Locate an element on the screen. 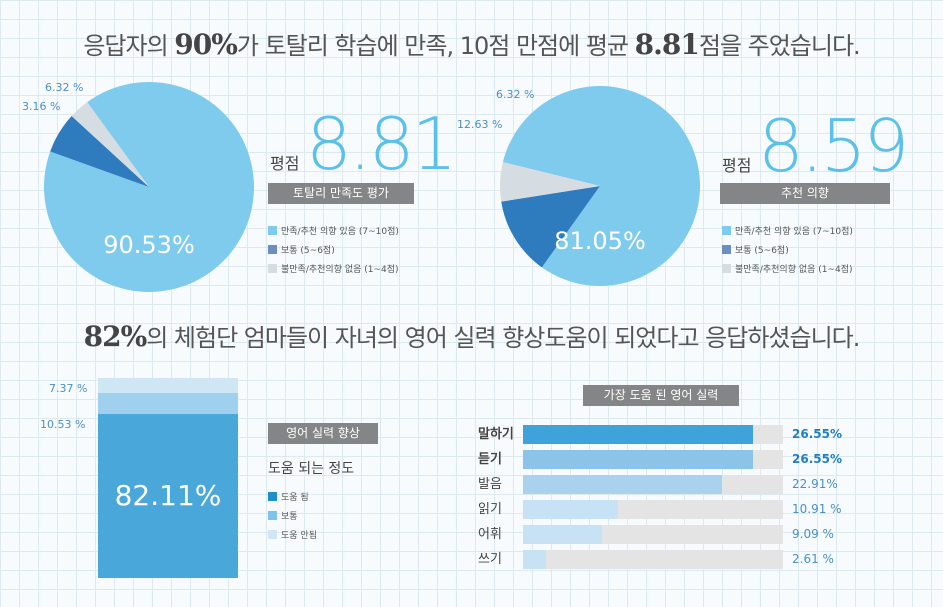 The height and width of the screenshot is (607, 943). legend-label: 보통 is located at coordinates (289, 517).